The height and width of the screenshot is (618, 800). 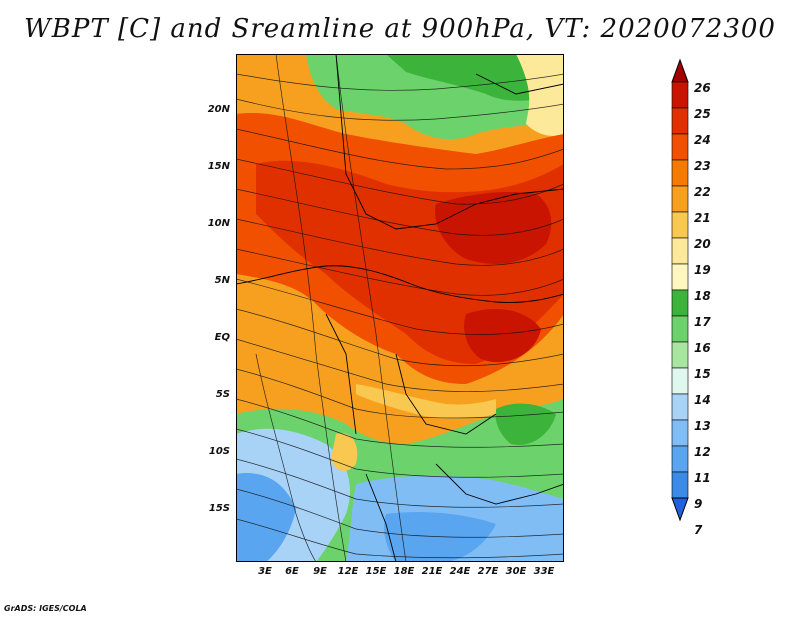 What do you see at coordinates (698, 530) in the screenshot?
I see `colorbar-label-7: 7` at bounding box center [698, 530].